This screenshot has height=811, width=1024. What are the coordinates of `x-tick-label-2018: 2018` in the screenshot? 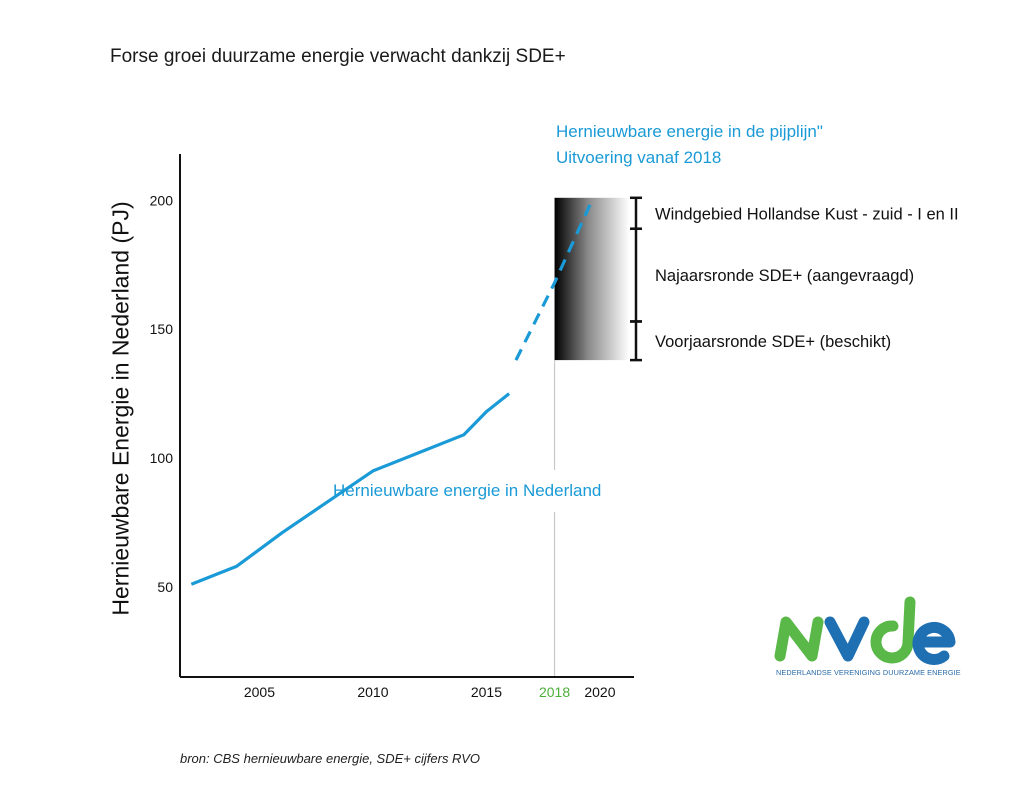 It's located at (554, 692).